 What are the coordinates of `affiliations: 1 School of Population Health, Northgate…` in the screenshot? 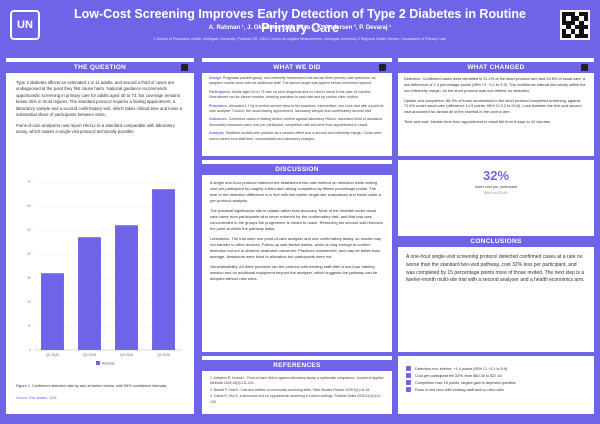 It's located at (300, 39).